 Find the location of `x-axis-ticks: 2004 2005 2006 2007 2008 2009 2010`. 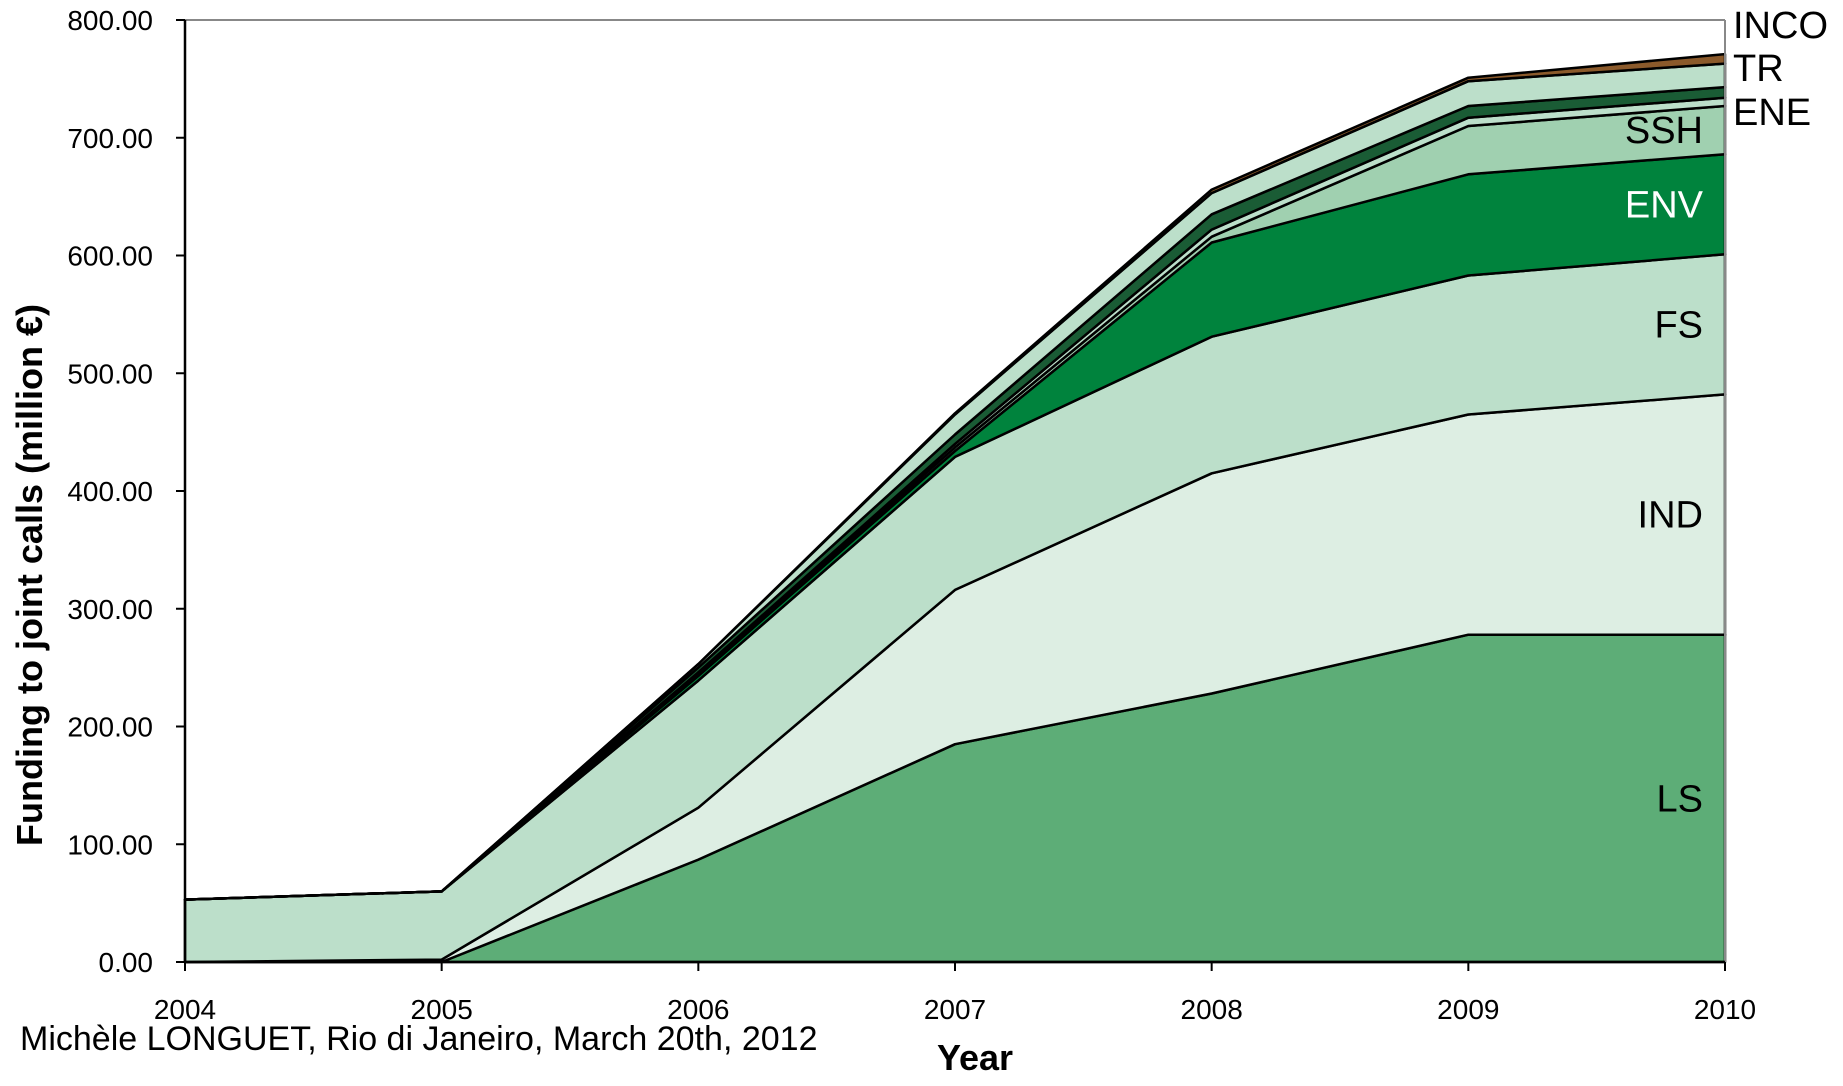

x-axis-ticks: 2004 2005 2006 2007 2008 2009 2010 is located at coordinates (955, 993).